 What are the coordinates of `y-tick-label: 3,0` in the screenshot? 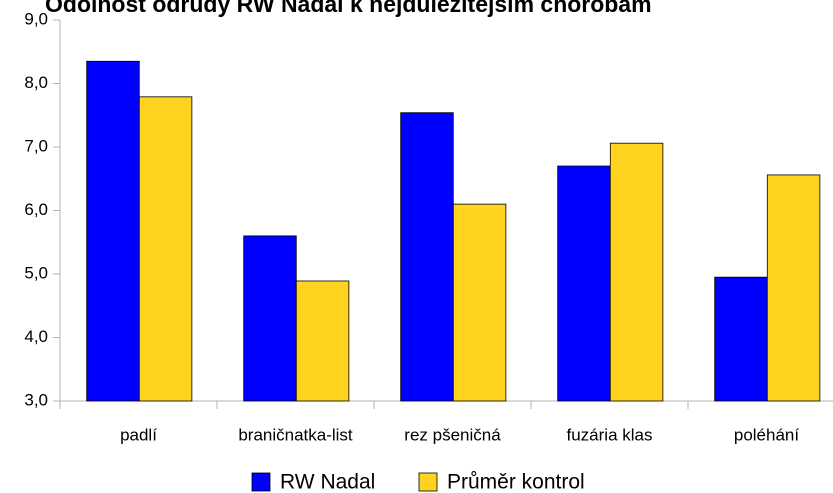 It's located at (36, 399).